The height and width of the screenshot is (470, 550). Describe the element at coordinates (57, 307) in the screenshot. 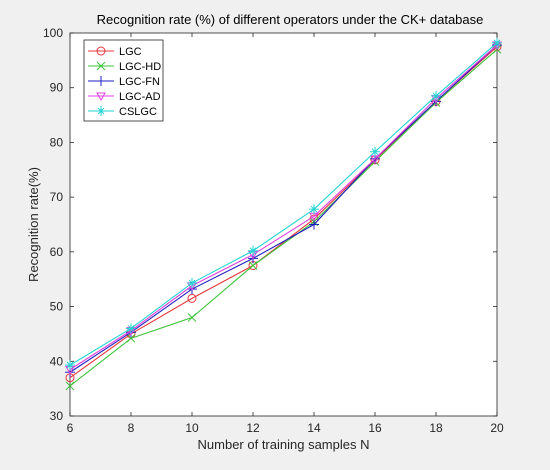

I see `y-tick-label: 50` at that location.